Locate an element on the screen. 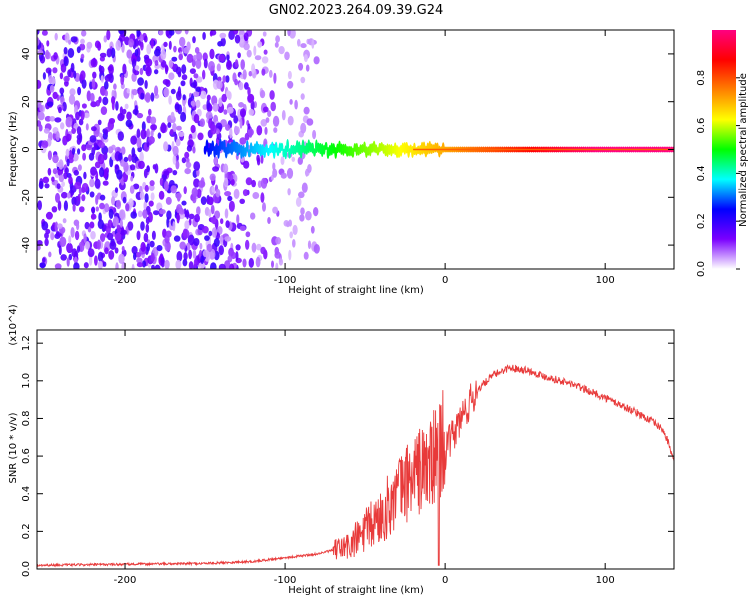  spectrogram-ylabel: Frequency (Hz) is located at coordinates (13, 149).